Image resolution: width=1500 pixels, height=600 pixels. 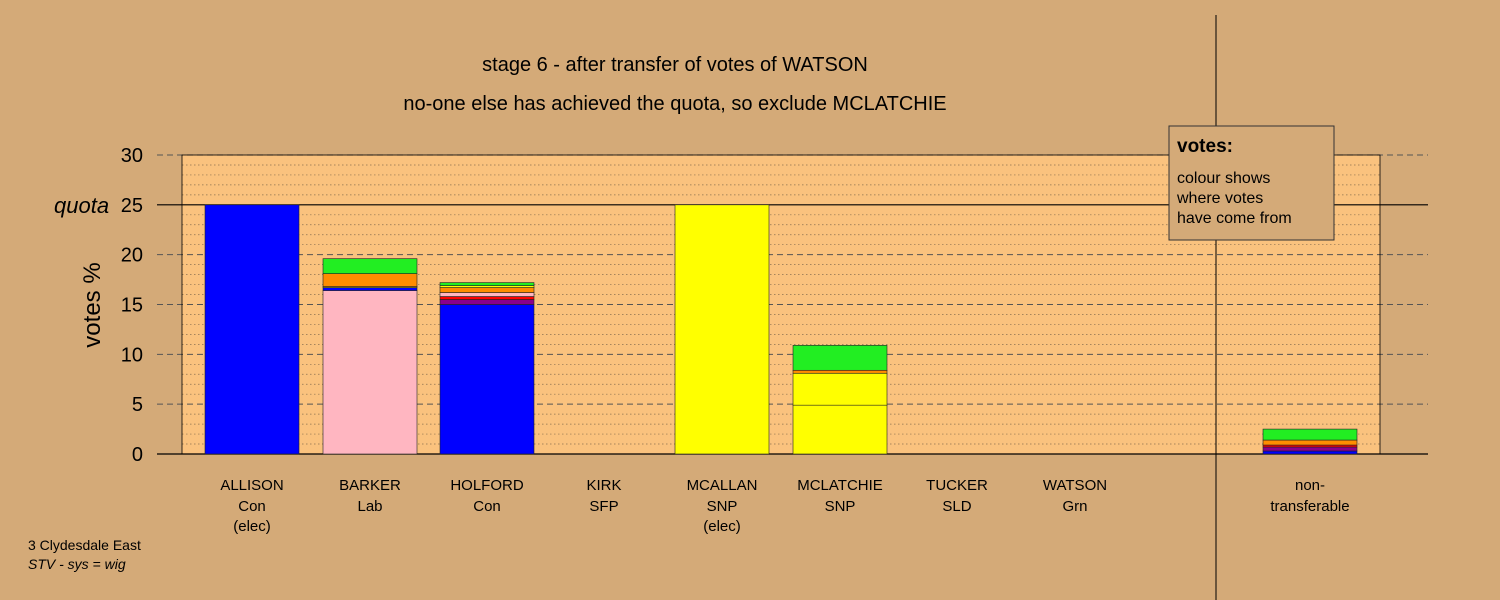 I want to click on candidate-name: WATSON, so click(x=1075, y=485).